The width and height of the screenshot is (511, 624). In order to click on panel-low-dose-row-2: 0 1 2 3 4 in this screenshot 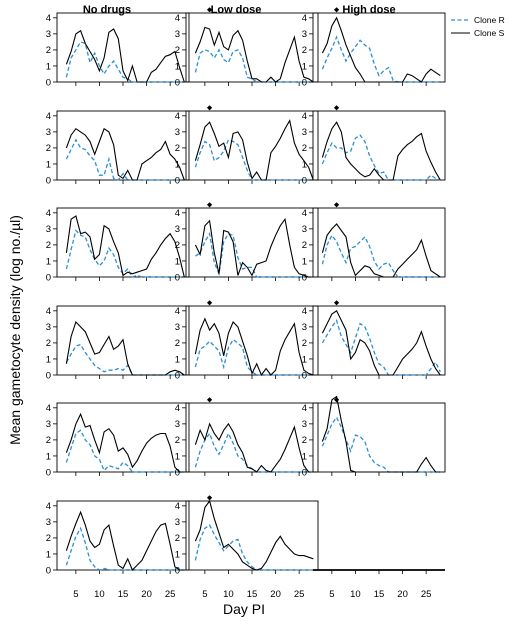, I will do `click(247, 145)`.